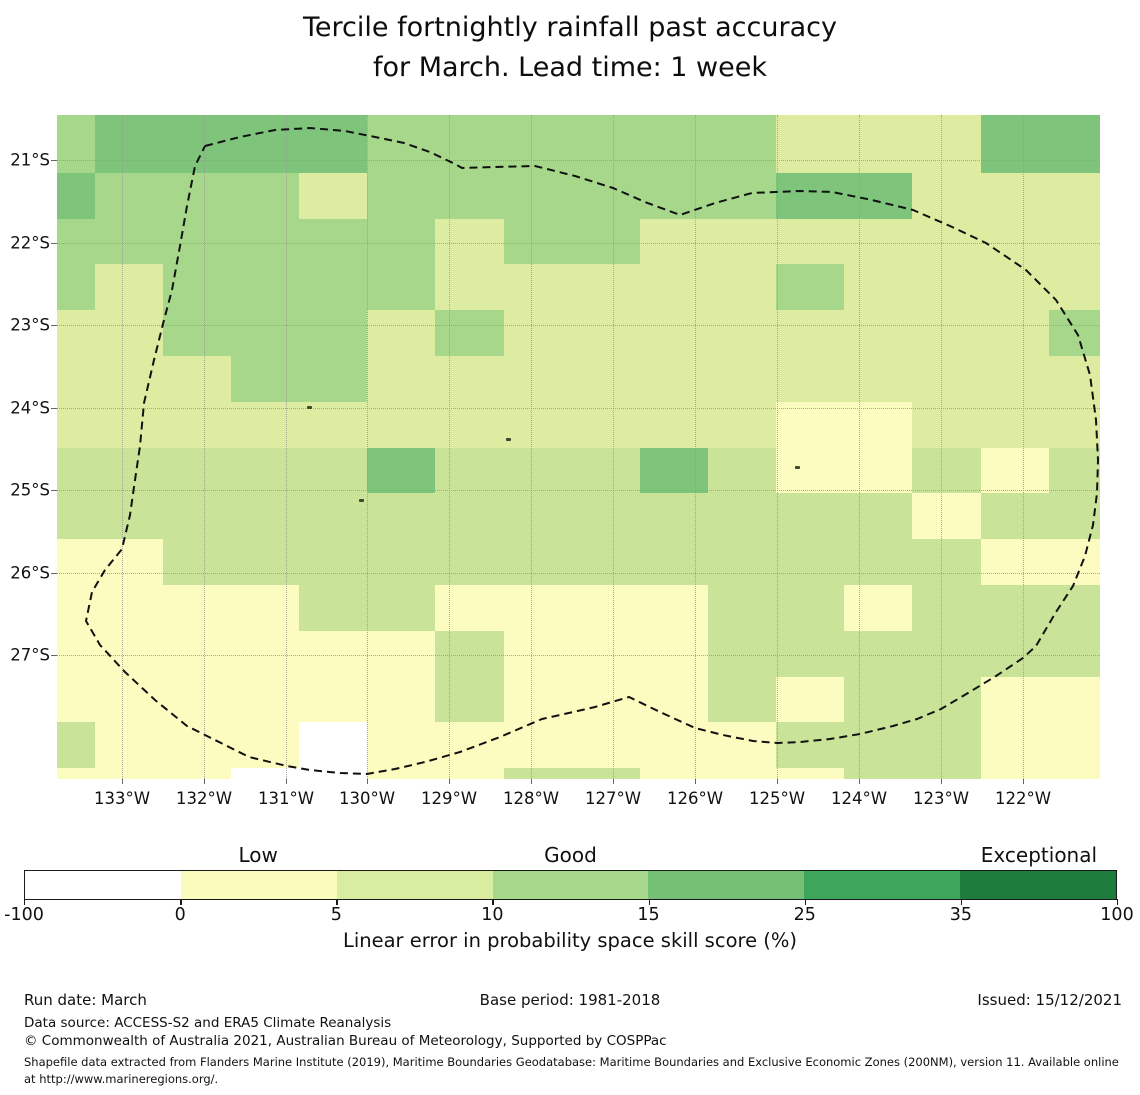  Describe the element at coordinates (1117, 915) in the screenshot. I see `legend-tick-label: 100` at that location.